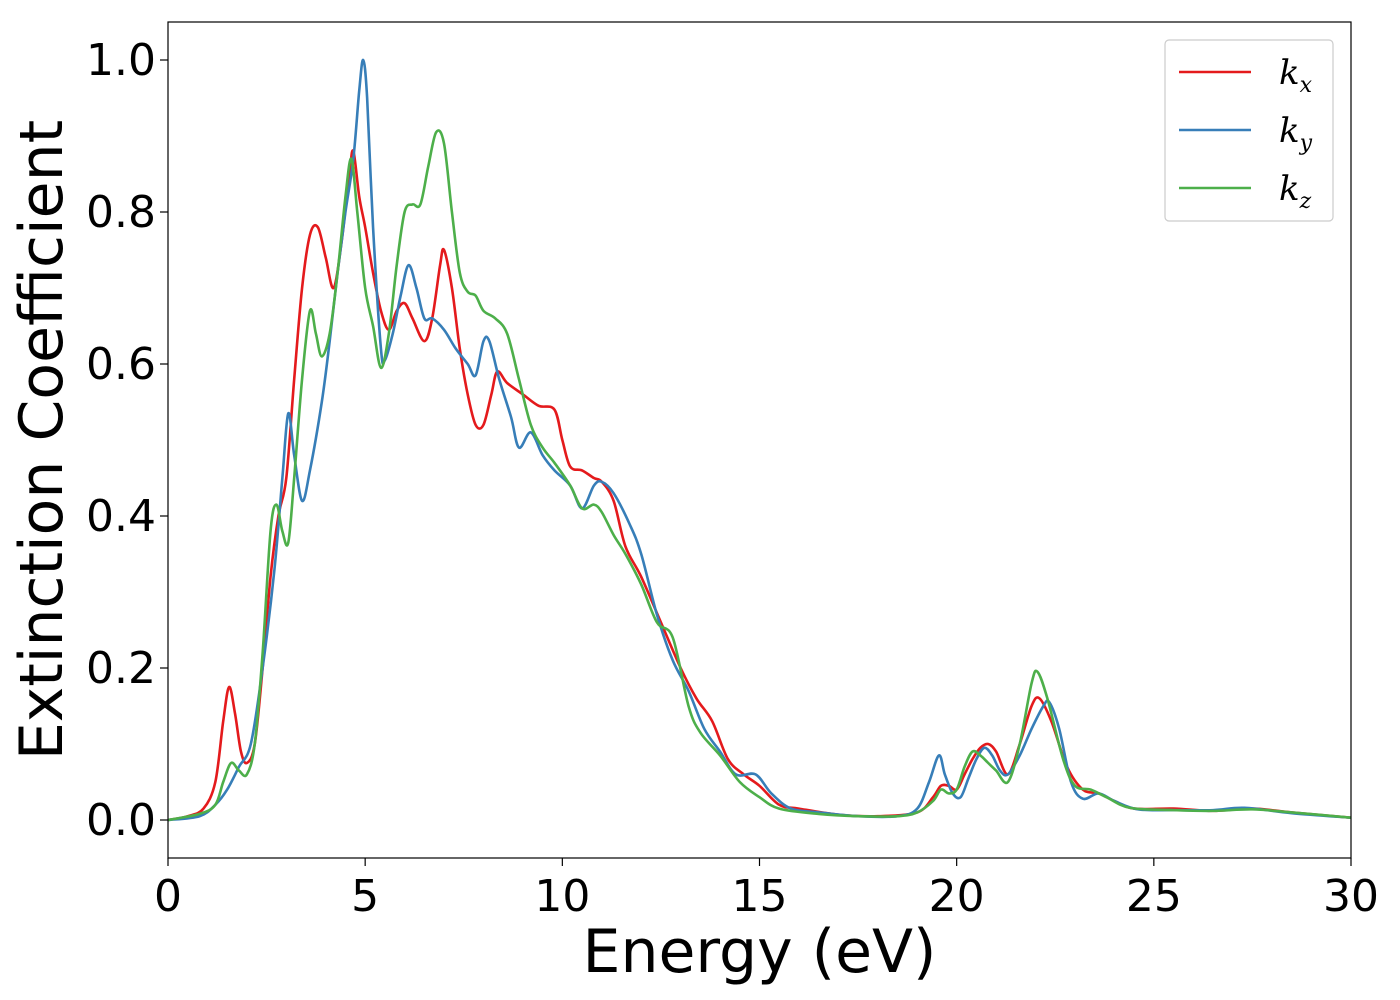  Describe the element at coordinates (1249, 130) in the screenshot. I see `legend: kx ky kz` at that location.